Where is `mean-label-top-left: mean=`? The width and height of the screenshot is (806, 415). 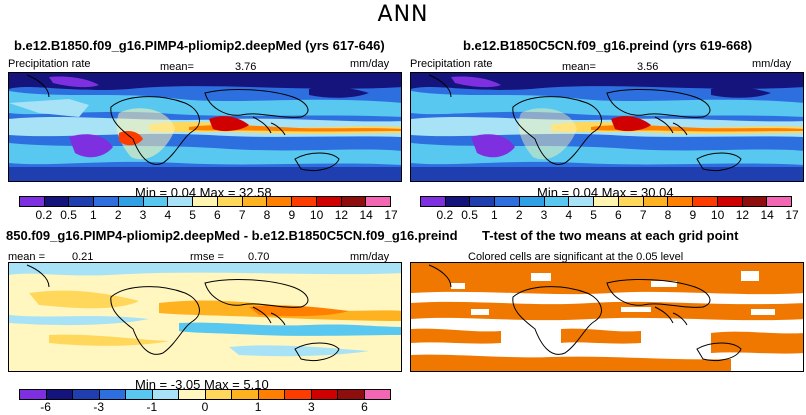
mean-label-top-left: mean= is located at coordinates (177, 67).